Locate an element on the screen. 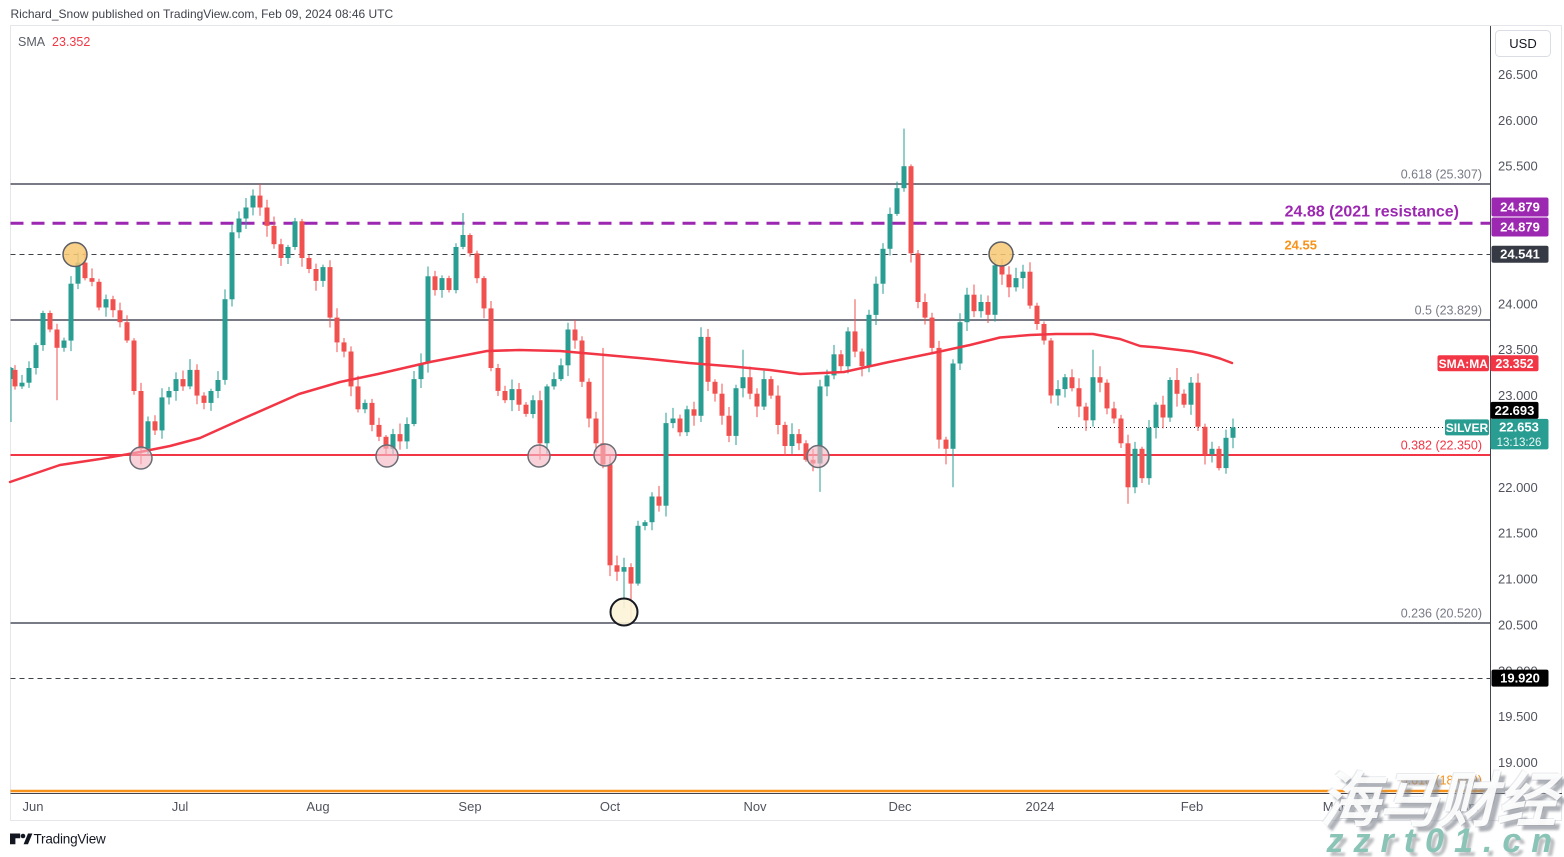 The height and width of the screenshot is (857, 1564). svg-text: 19.000 is located at coordinates (1518, 762).